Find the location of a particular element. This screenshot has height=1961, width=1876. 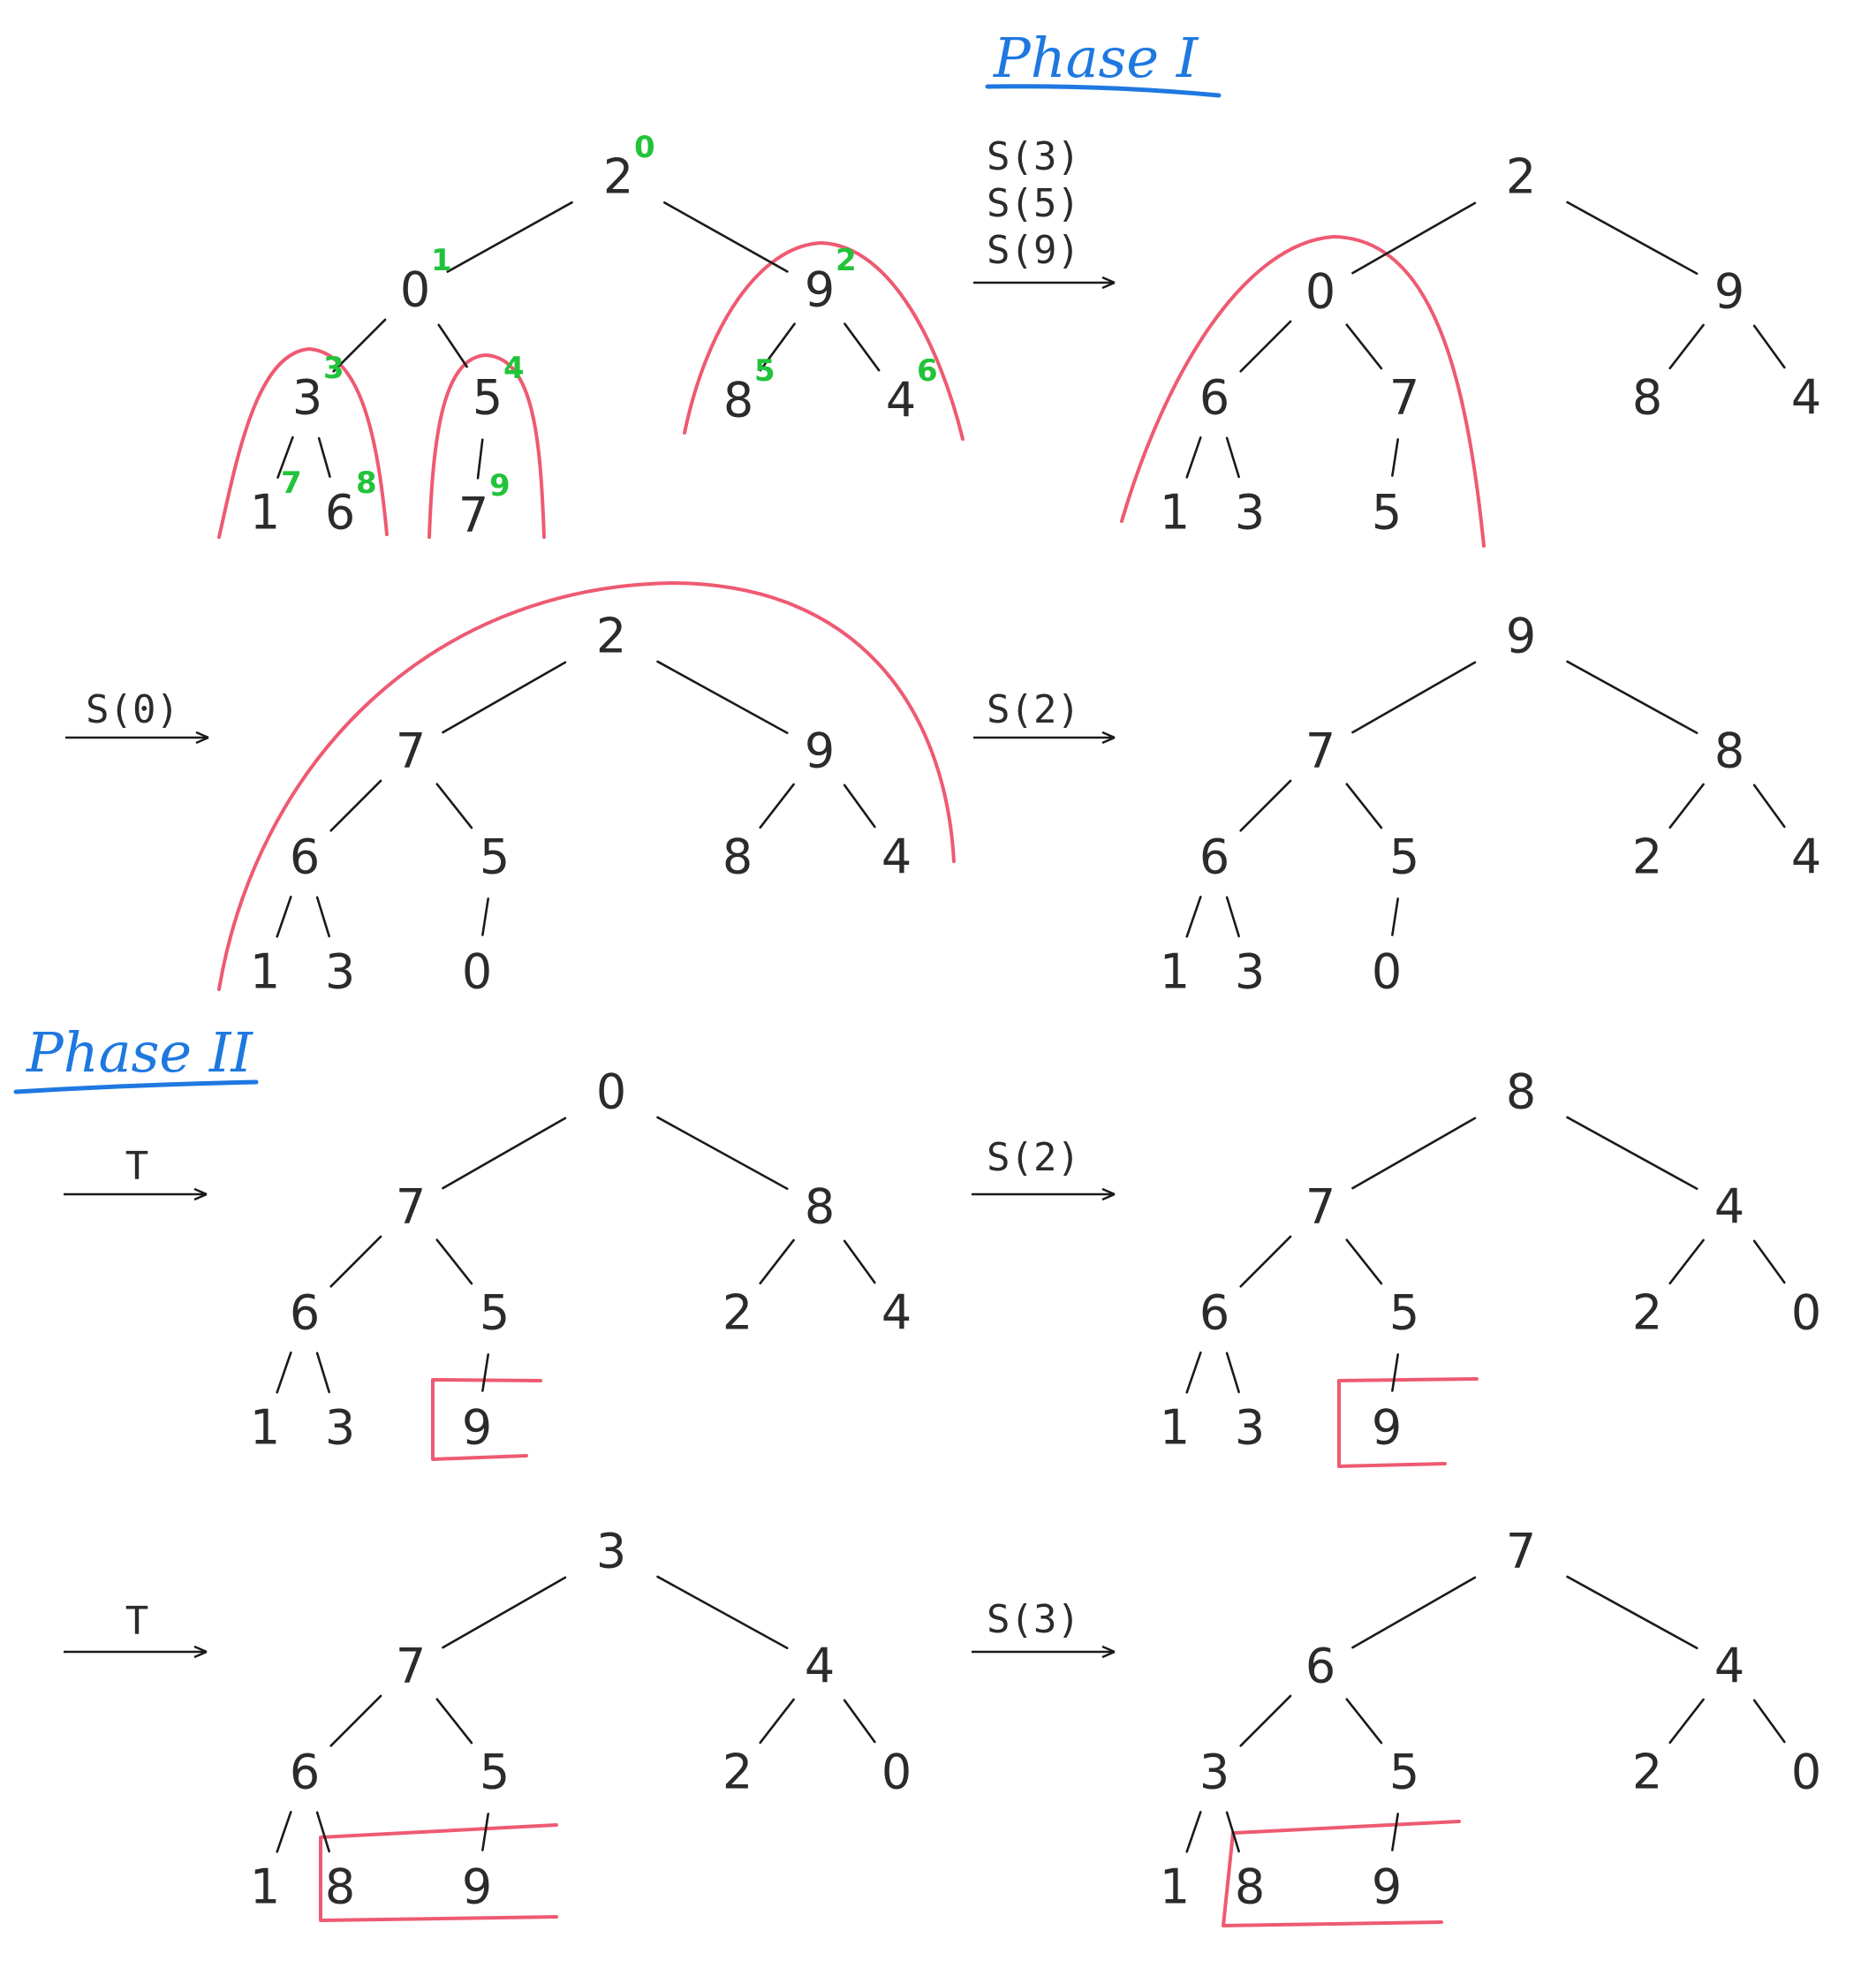

op-label-4: T is located at coordinates (137, 1166).